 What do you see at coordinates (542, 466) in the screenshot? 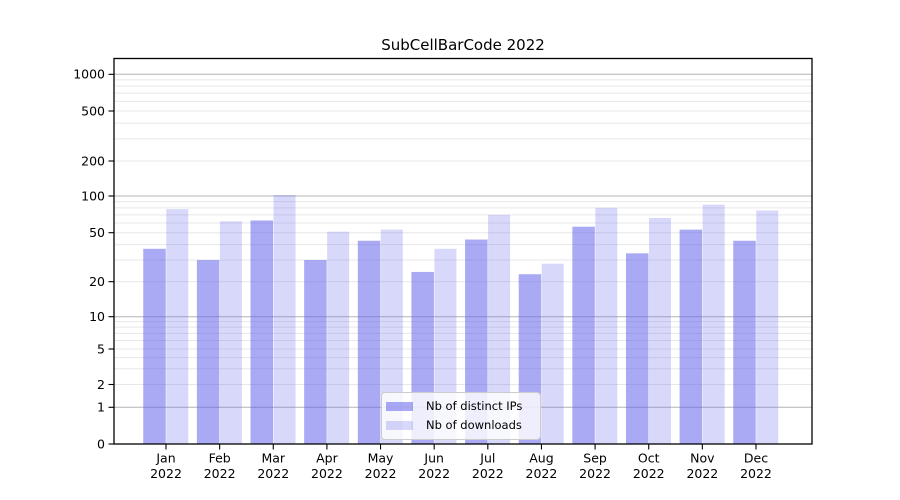
I see `x-tick-label-aug-2022: Aug 2022` at bounding box center [542, 466].